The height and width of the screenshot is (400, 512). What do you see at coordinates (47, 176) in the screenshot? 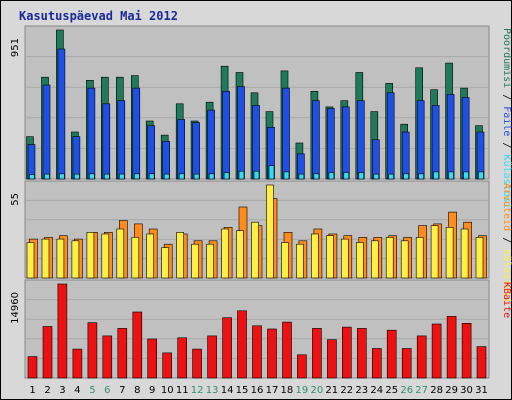
I see `bar-külastusi-day-2` at bounding box center [47, 176].